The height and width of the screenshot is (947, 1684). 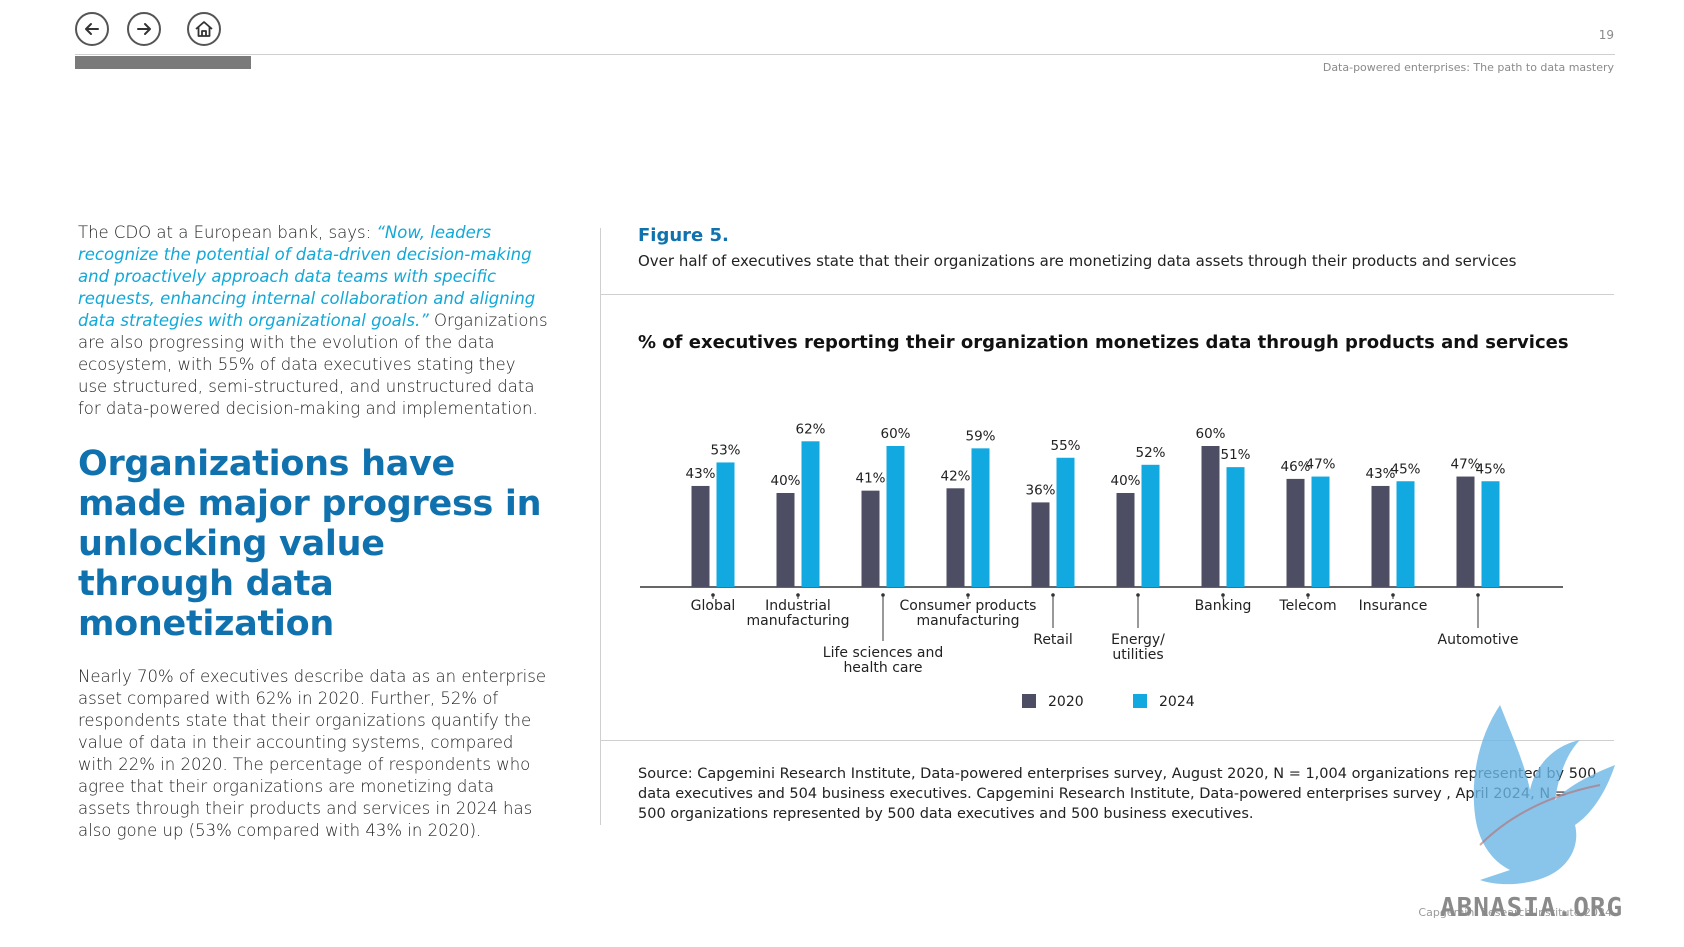 What do you see at coordinates (1515, 912) in the screenshot?
I see `footer-text: Capgemini Research Institute 2024` at bounding box center [1515, 912].